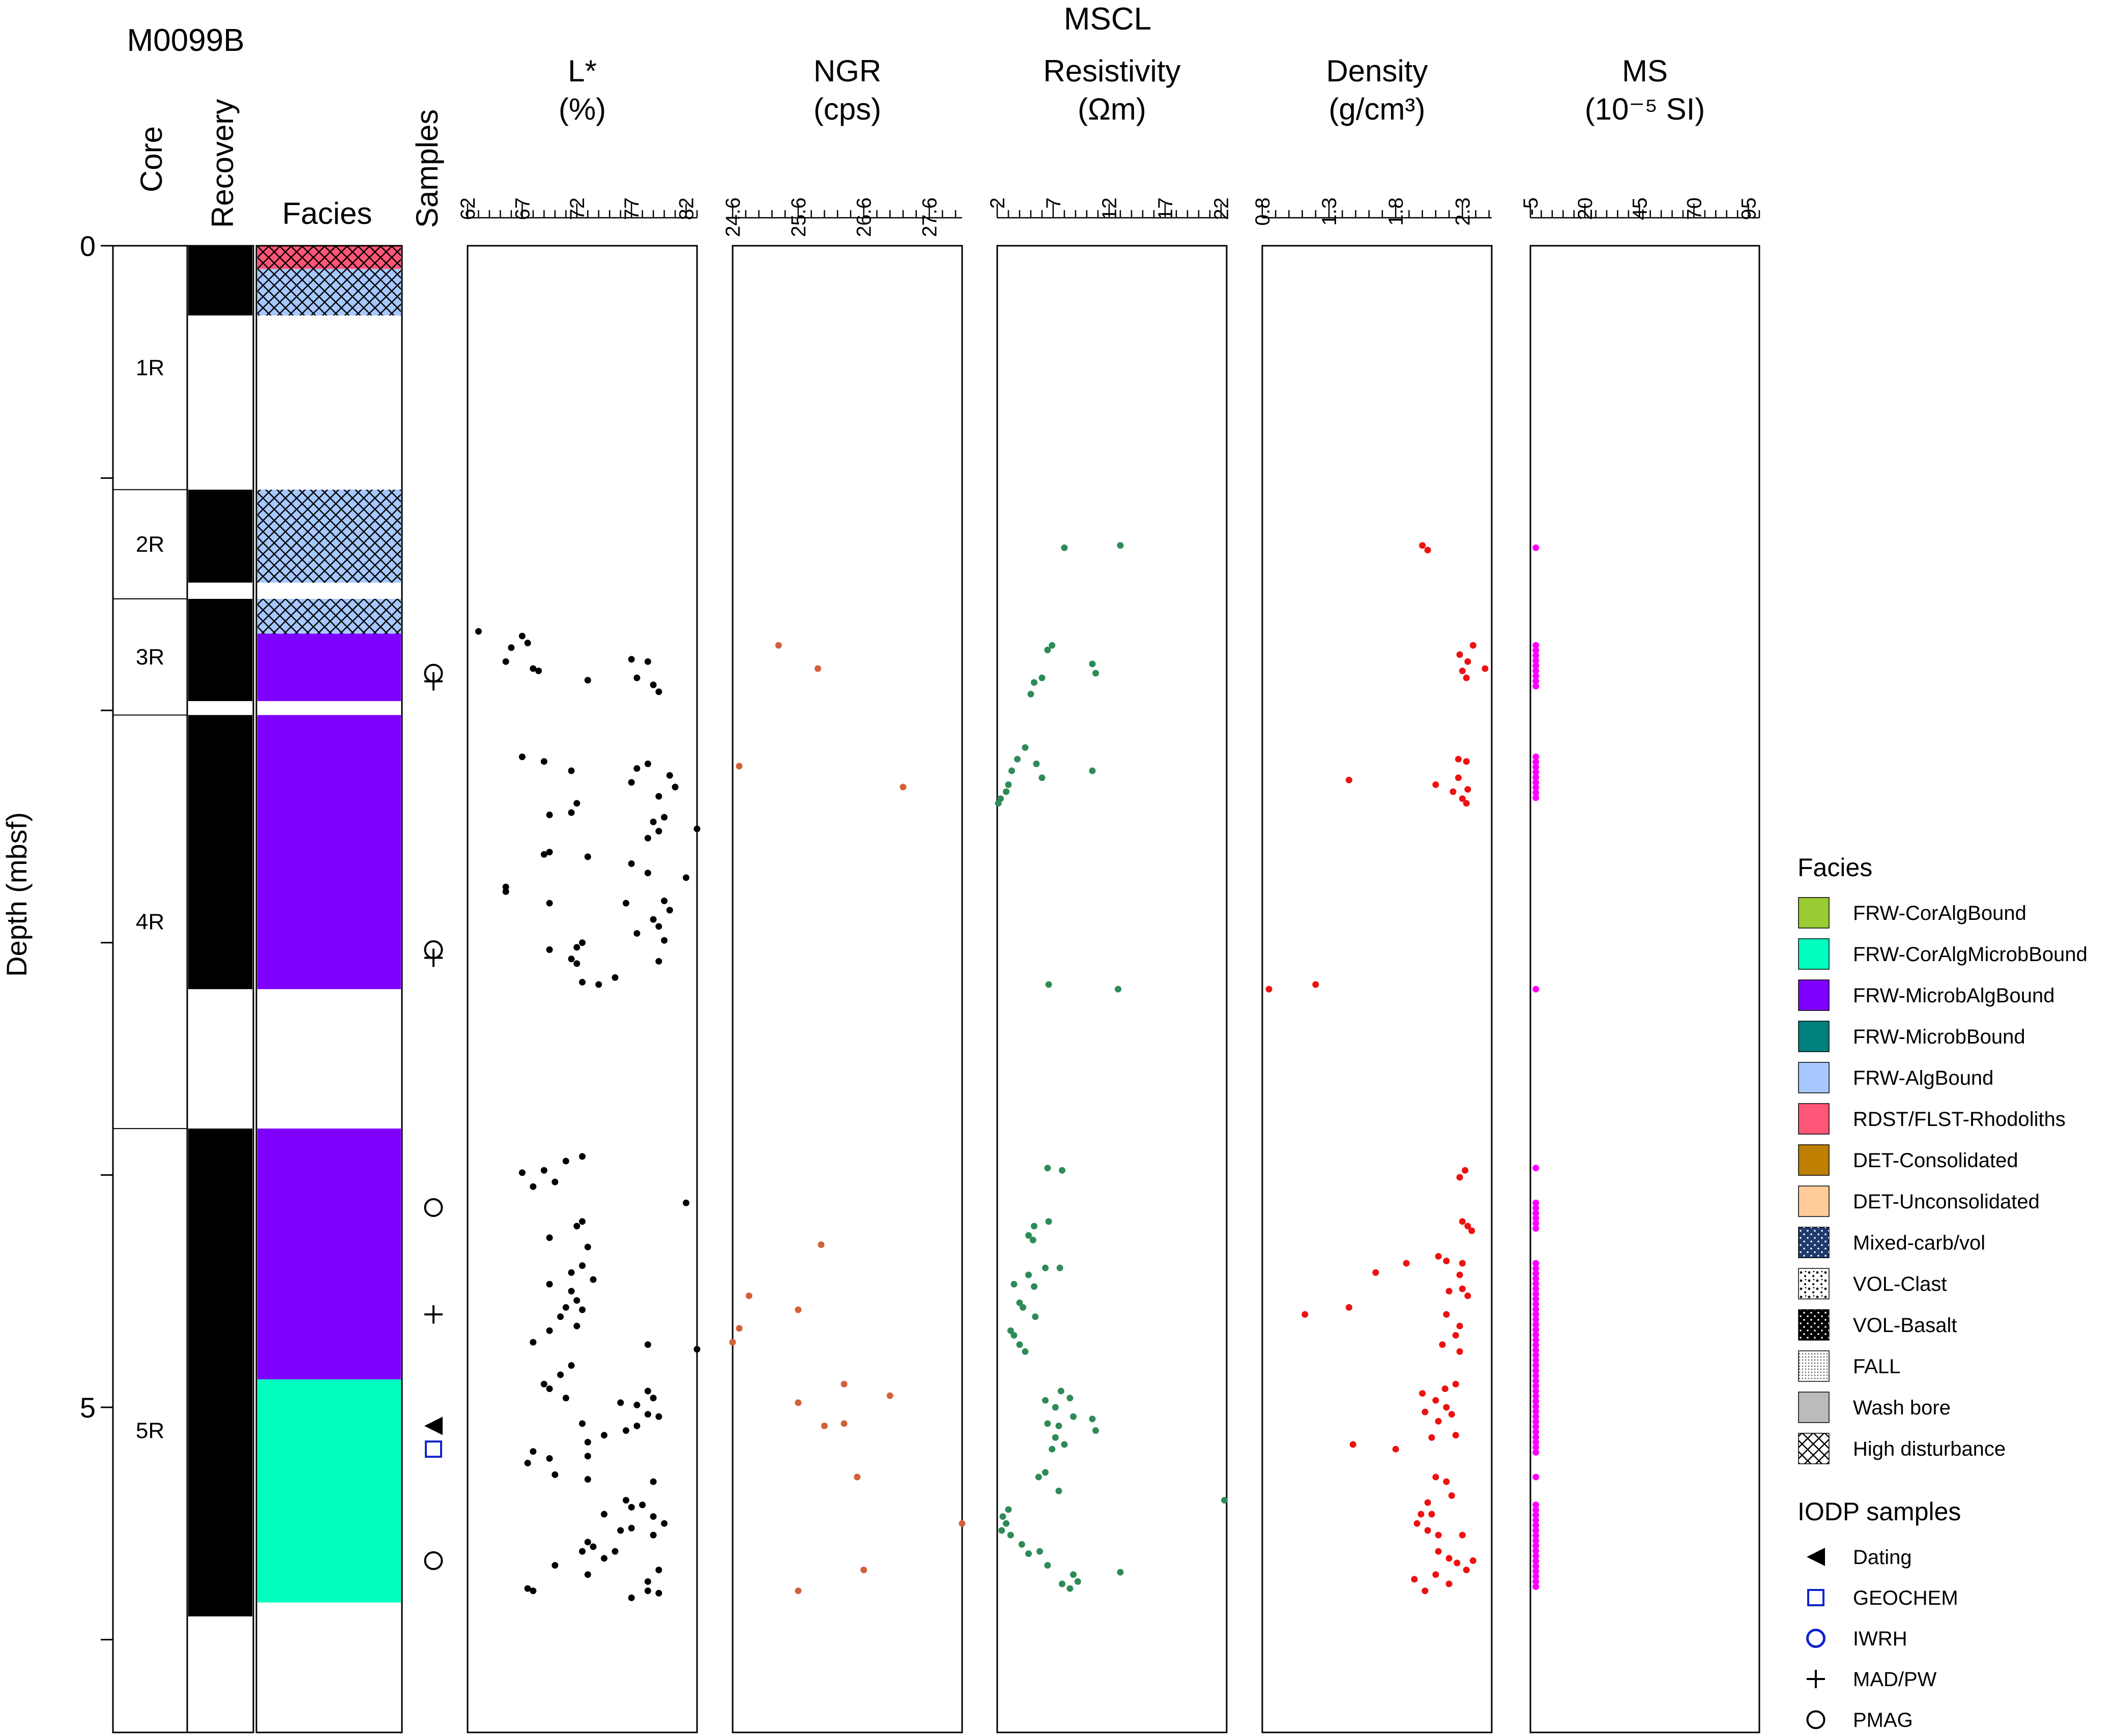 The height and width of the screenshot is (1736, 2116). What do you see at coordinates (150, 369) in the screenshot?
I see `core-label-1r: 1R` at bounding box center [150, 369].